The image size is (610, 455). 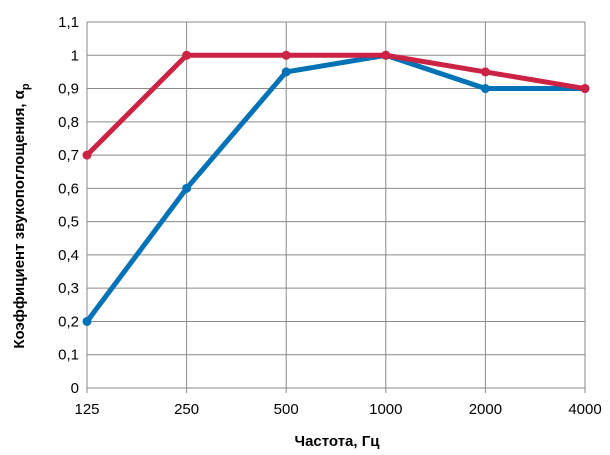 I want to click on x-axis-title: Частота, Гц, so click(x=338, y=441).